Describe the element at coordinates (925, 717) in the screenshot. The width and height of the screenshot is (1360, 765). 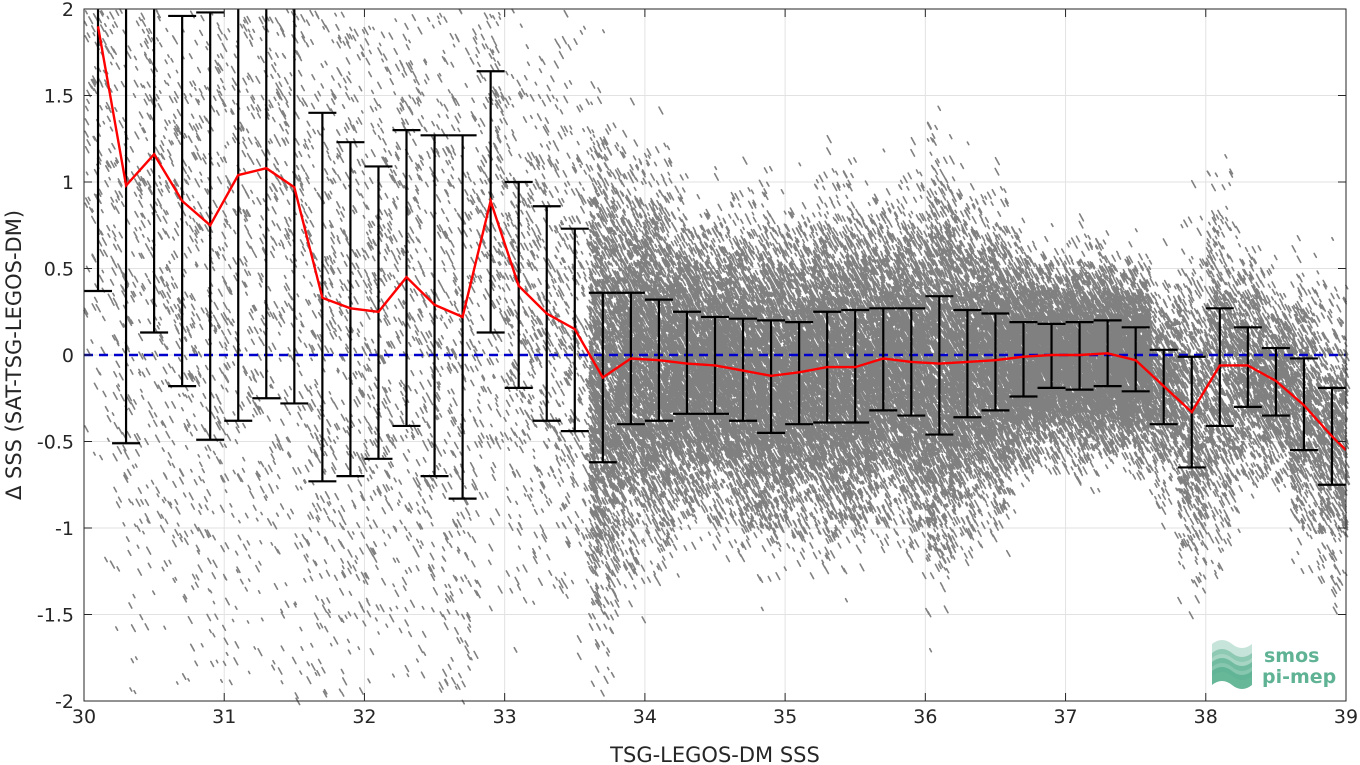
I see `x-tick-label: 36` at that location.